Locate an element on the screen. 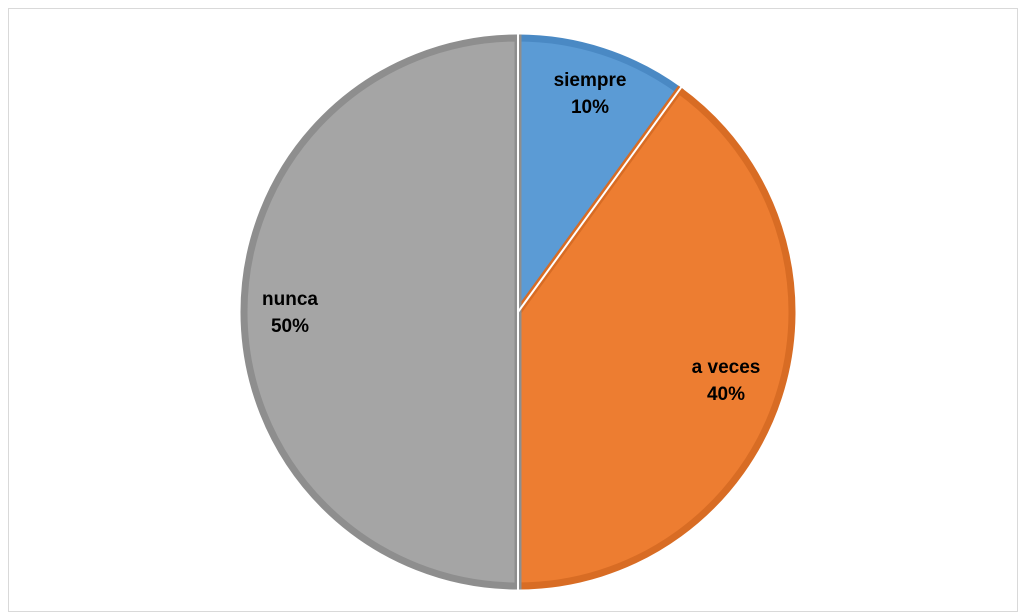 Image resolution: width=1020 pixels, height=614 pixels. slice-separator is located at coordinates (600, 199).